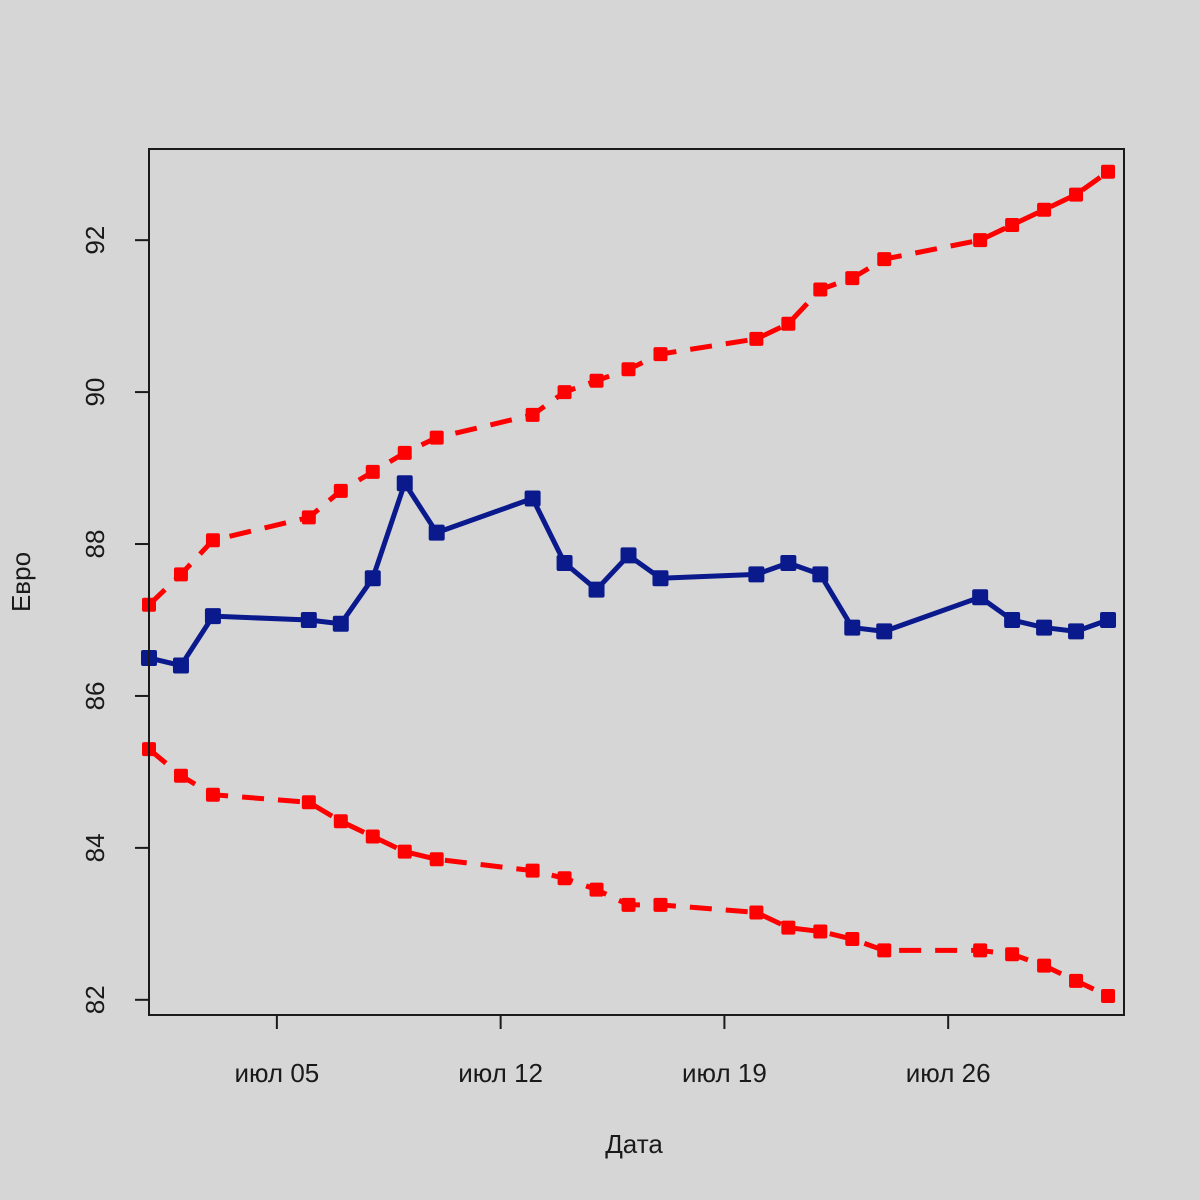 The width and height of the screenshot is (1200, 1200). I want to click on y-tick-label: 90, so click(95, 392).